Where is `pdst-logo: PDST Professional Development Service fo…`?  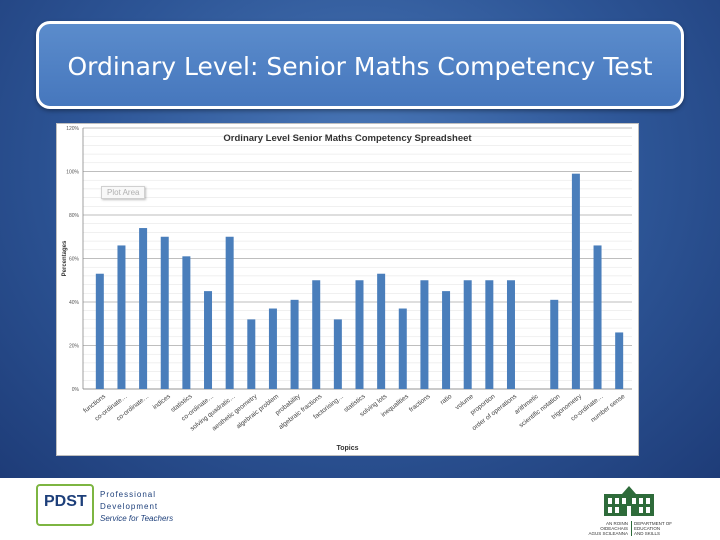
pdst-logo: PDST Professional Development Service fo… is located at coordinates (107, 507).